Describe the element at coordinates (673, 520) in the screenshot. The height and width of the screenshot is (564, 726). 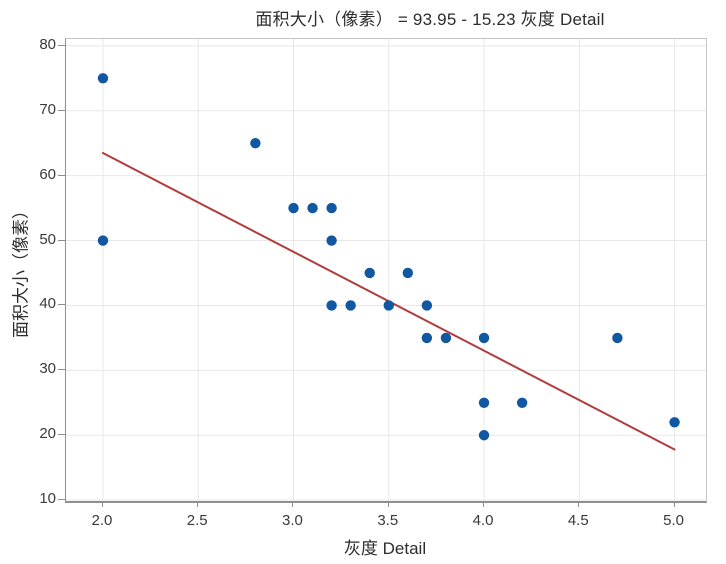
I see `x-tick-label: 5.0` at that location.